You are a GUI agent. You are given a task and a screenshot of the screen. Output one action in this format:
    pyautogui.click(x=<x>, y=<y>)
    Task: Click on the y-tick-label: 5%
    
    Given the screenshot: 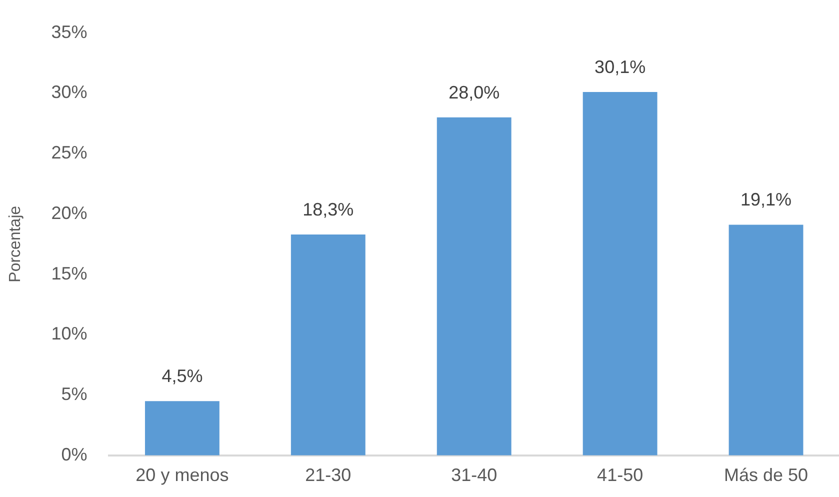 What is the action you would take?
    pyautogui.click(x=74, y=394)
    